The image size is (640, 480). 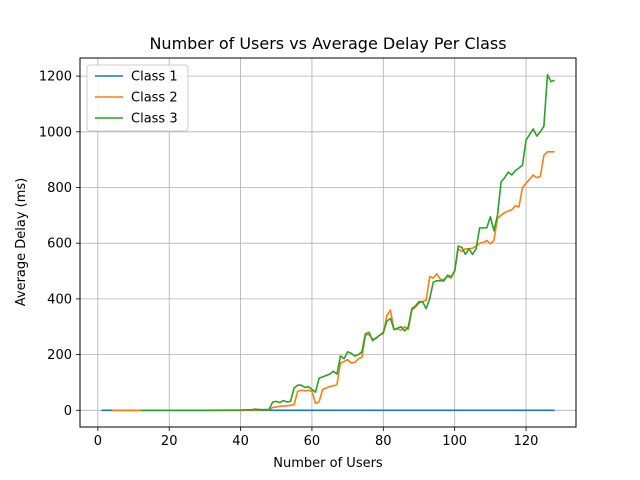 What do you see at coordinates (55, 132) in the screenshot?
I see `y-tick-label: 1000` at bounding box center [55, 132].